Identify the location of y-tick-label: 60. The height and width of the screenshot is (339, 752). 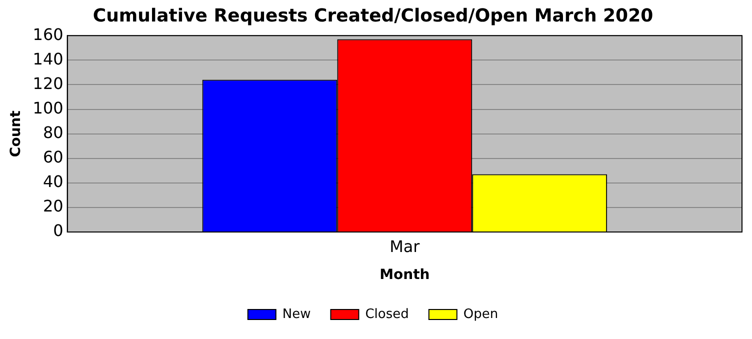
(53, 157).